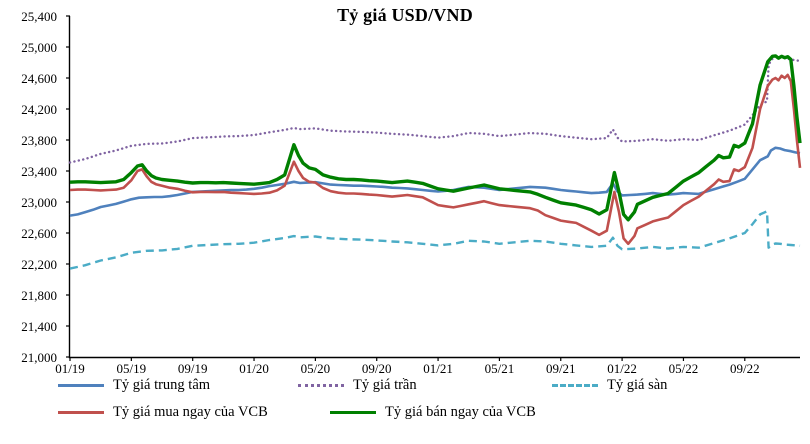  What do you see at coordinates (39, 264) in the screenshot?
I see `y-tick-label: 22,200` at bounding box center [39, 264].